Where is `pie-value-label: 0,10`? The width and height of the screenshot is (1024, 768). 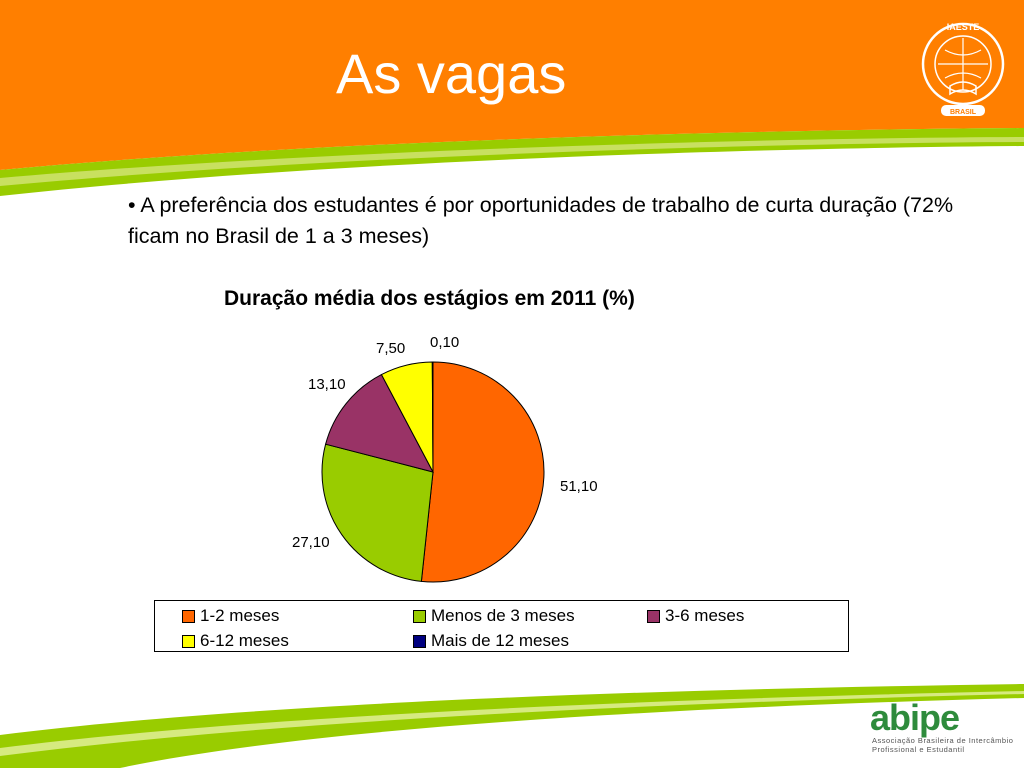
pie-value-label: 0,10 is located at coordinates (445, 342).